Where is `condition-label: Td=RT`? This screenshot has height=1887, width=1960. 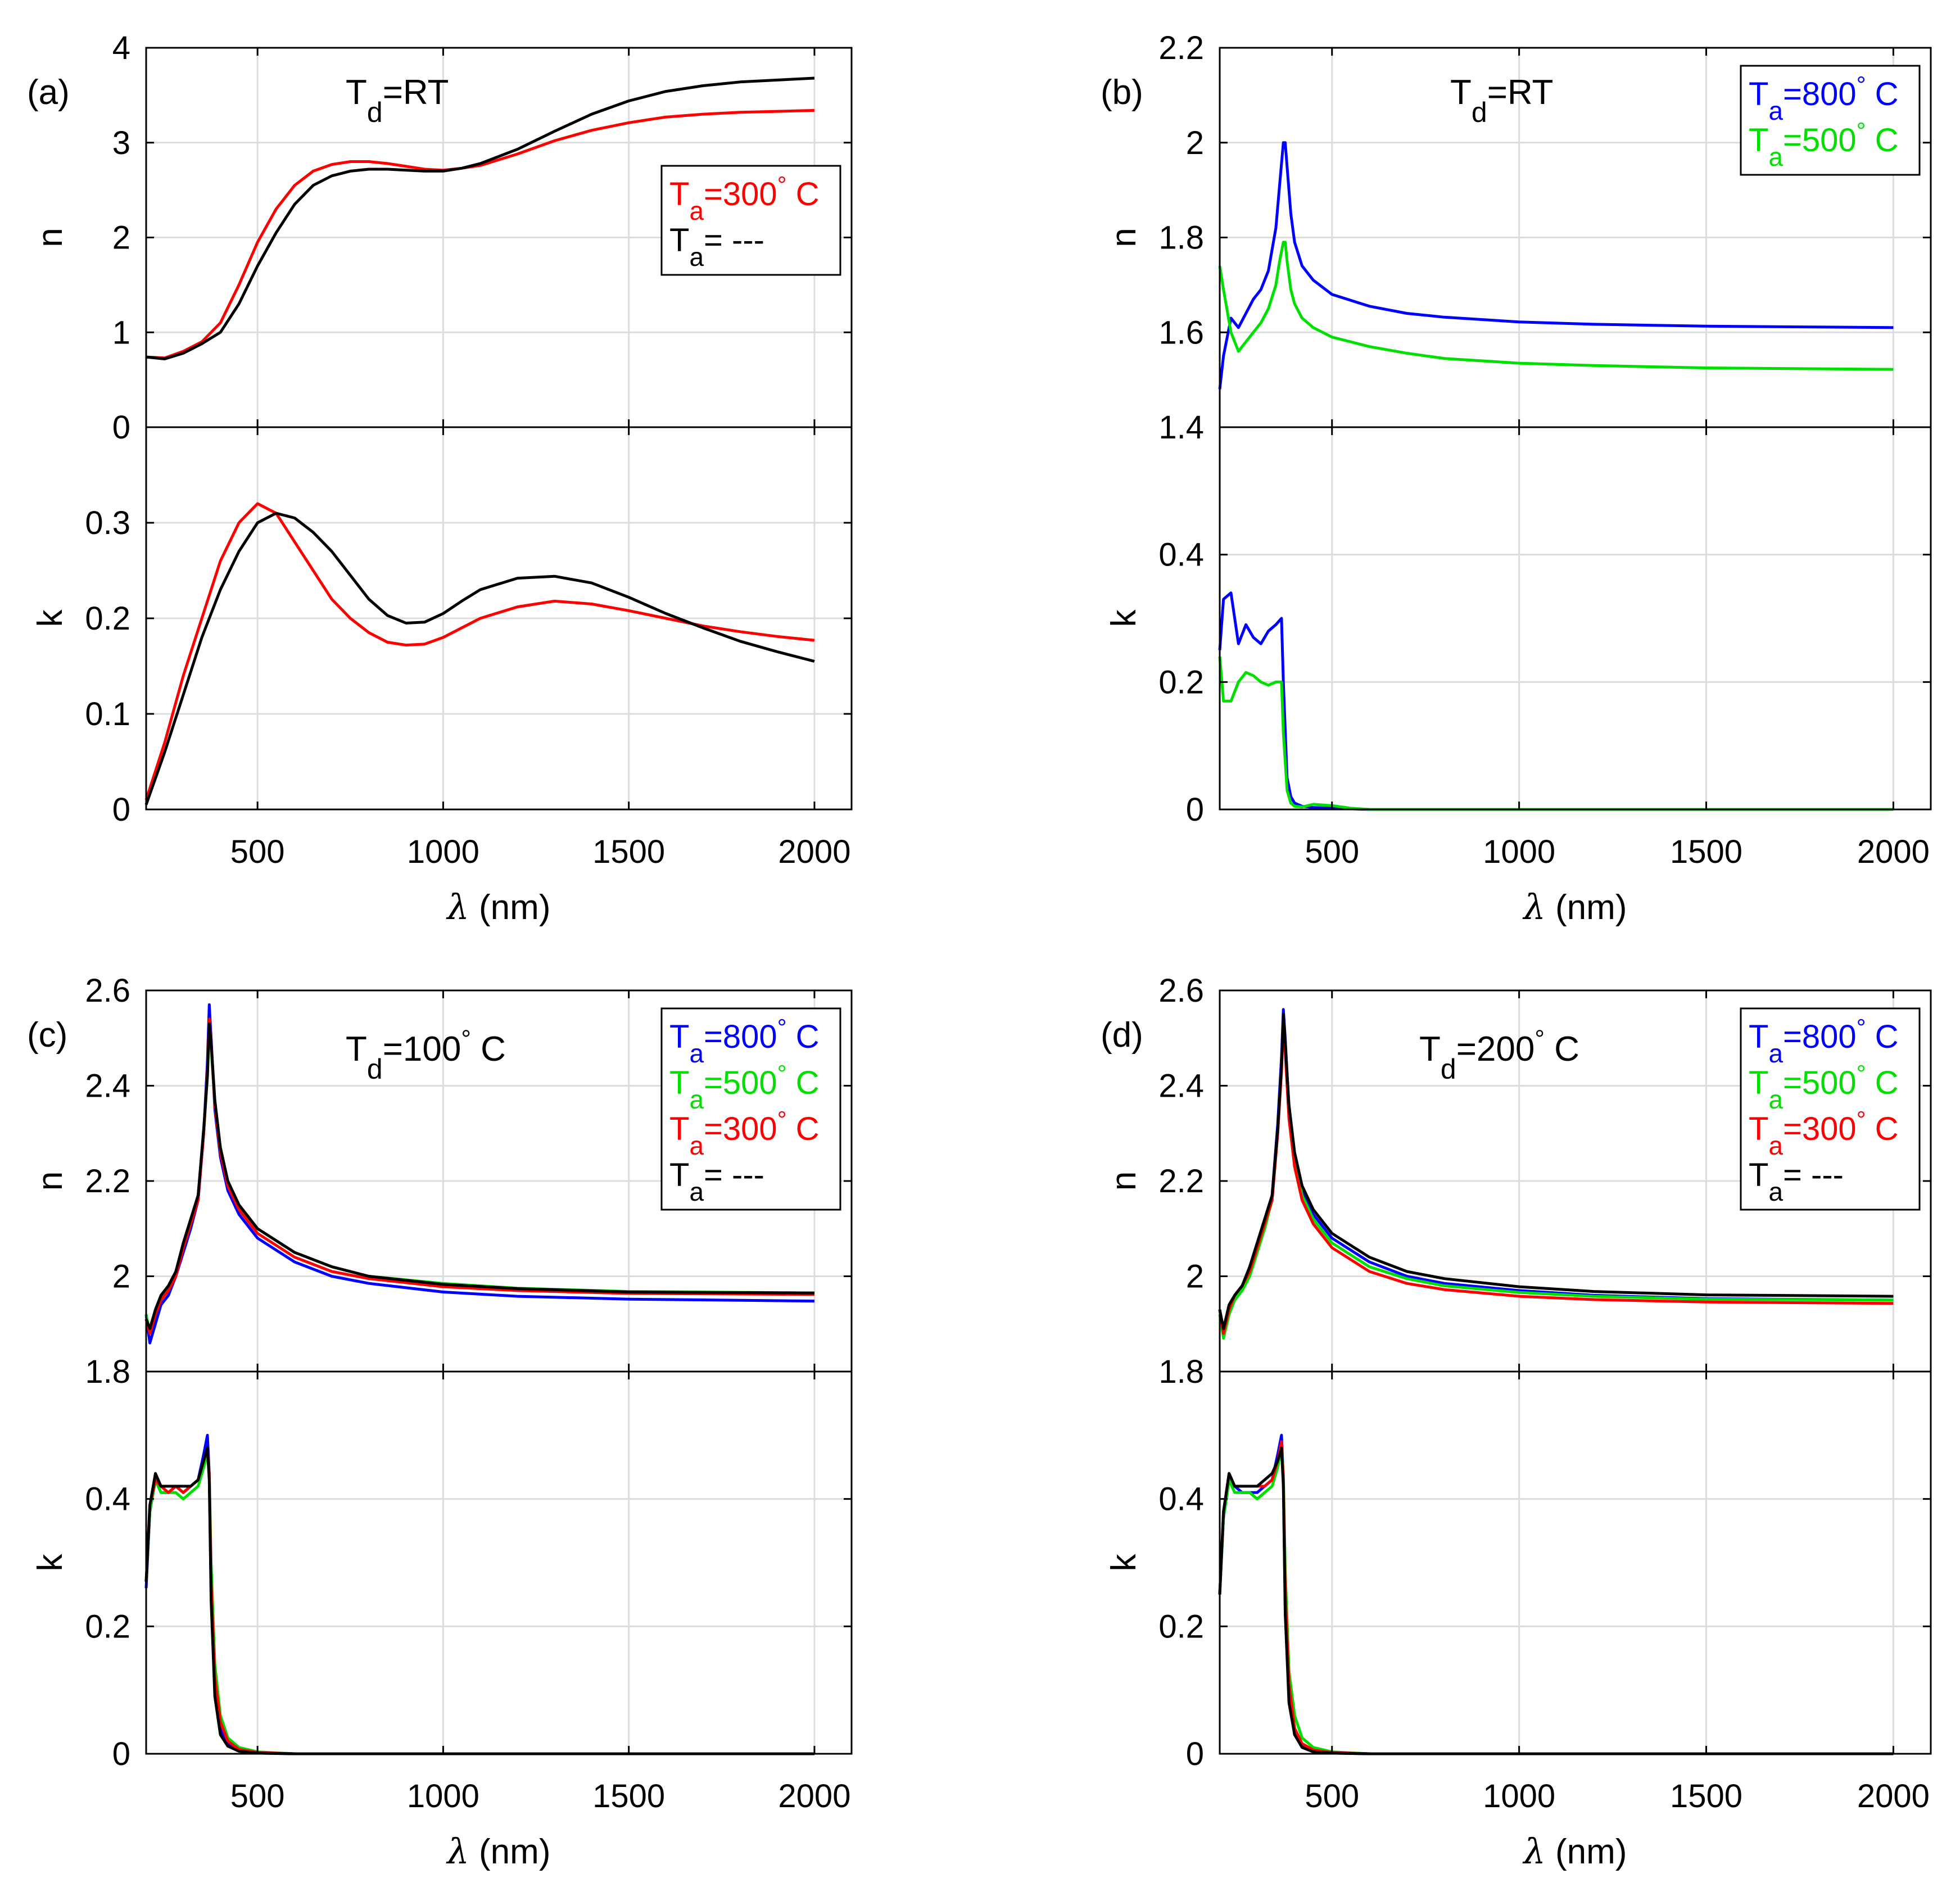 condition-label: Td=RT is located at coordinates (1501, 100).